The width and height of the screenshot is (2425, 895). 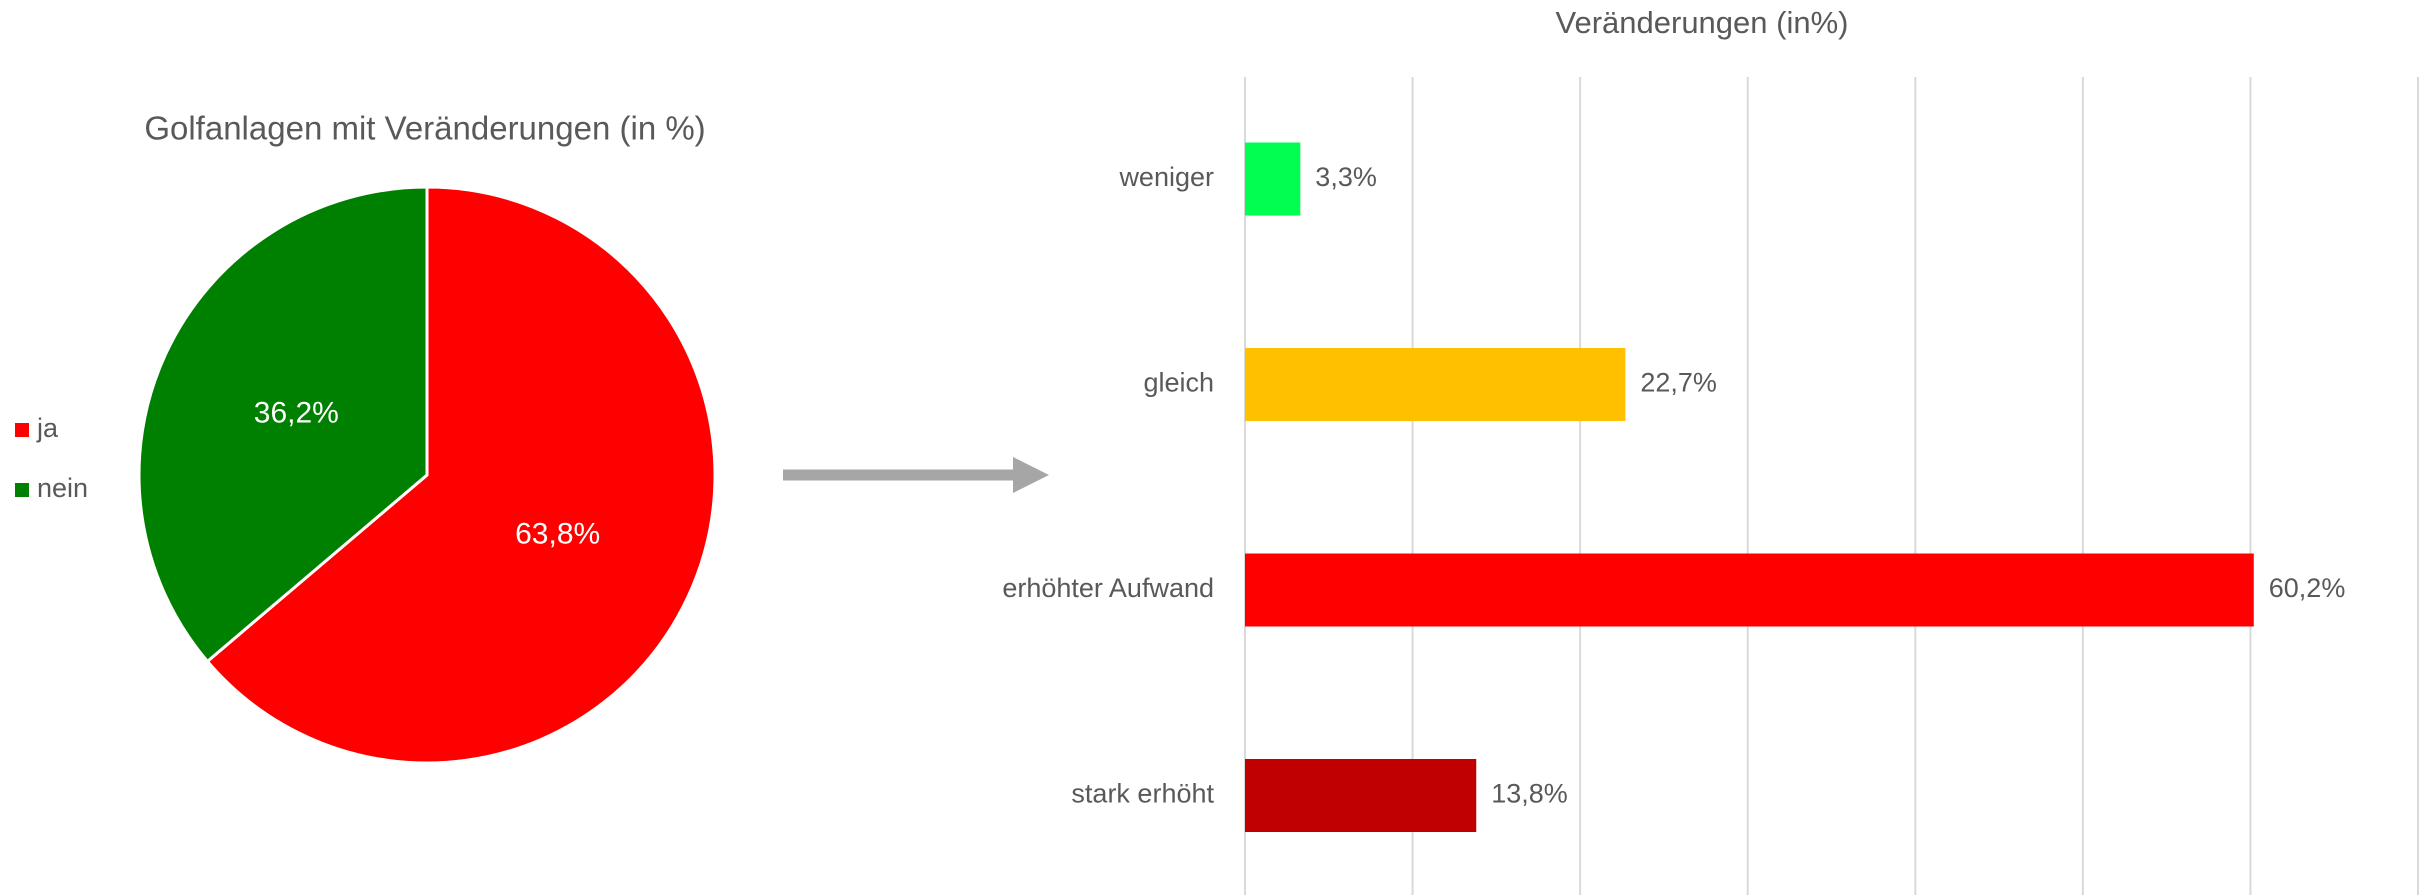 What do you see at coordinates (1346, 177) in the screenshot?
I see `value-label: 3,3%` at bounding box center [1346, 177].